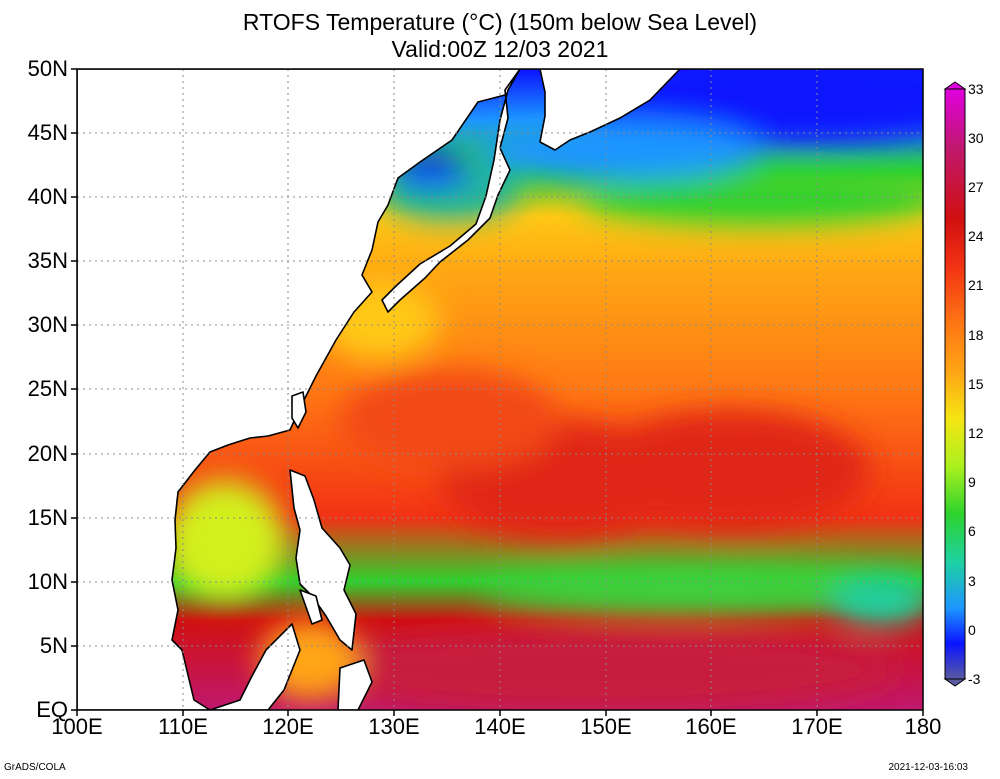  Describe the element at coordinates (47, 581) in the screenshot. I see `lat-label-10n: 10N` at that location.